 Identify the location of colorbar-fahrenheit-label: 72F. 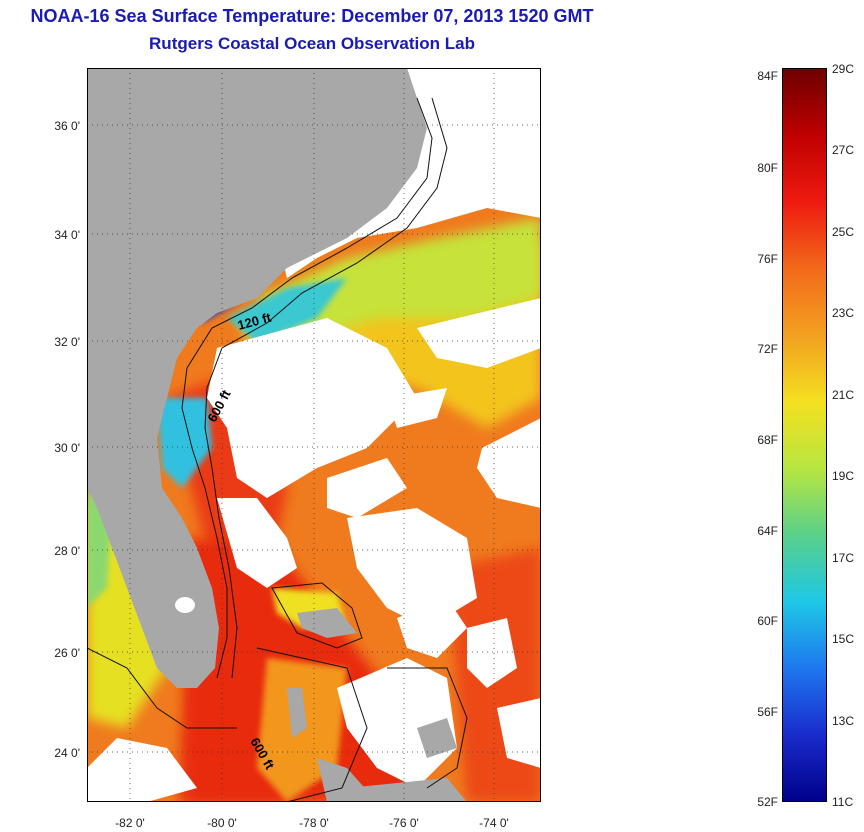
(767, 349).